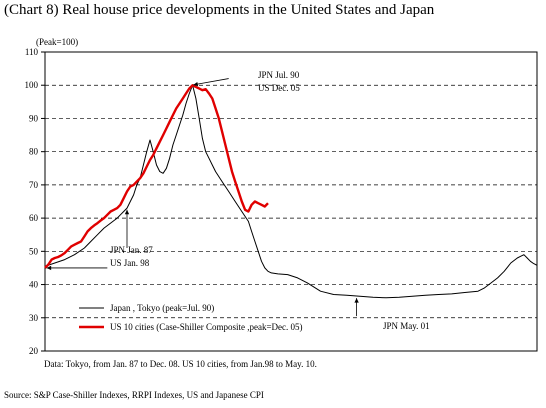 The width and height of the screenshot is (546, 408). Describe the element at coordinates (279, 75) in the screenshot. I see `peak-annotation-line-1: JPN Jul. 90` at that location.